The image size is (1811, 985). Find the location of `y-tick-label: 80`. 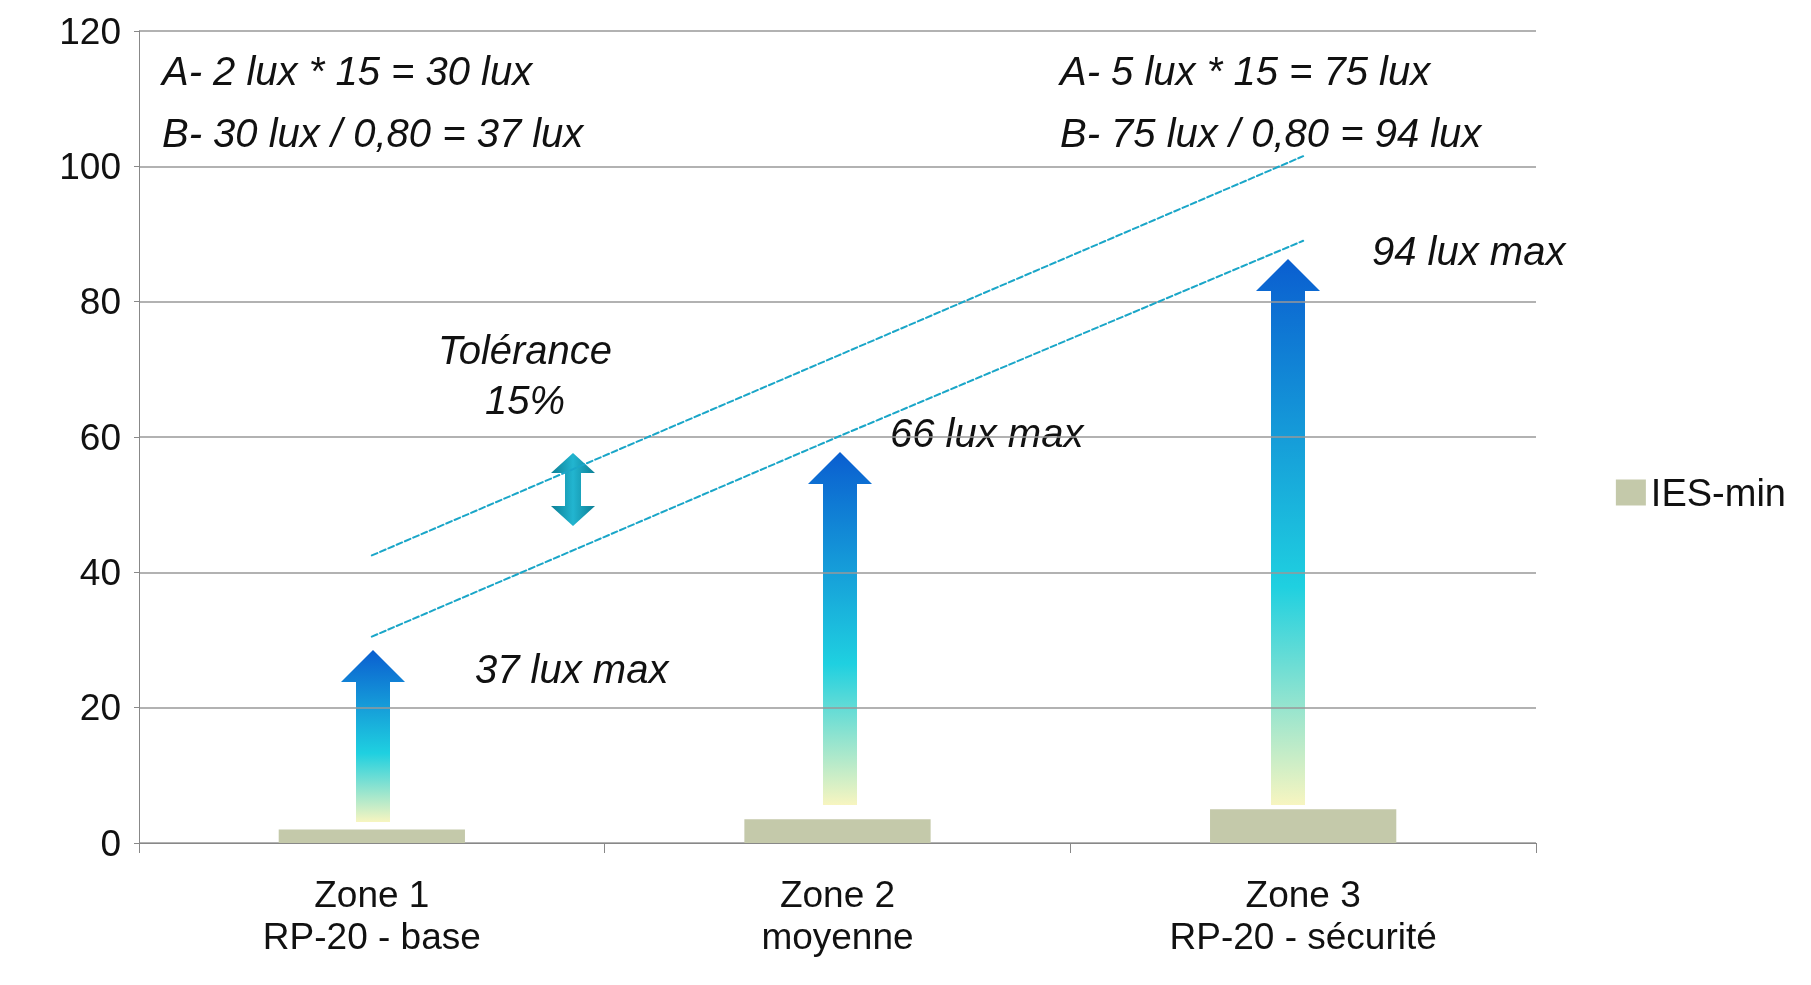

y-tick-label: 80 is located at coordinates (100, 302).